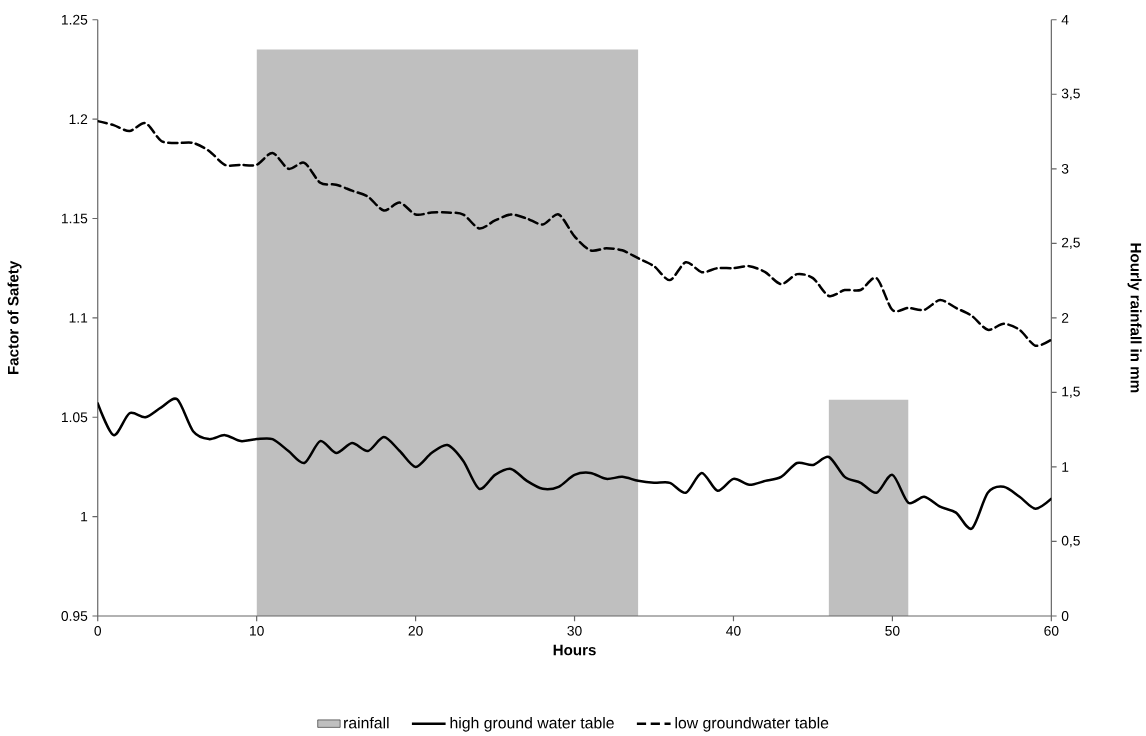 This screenshot has width=1146, height=736. I want to click on x-tick-label: 40, so click(733, 631).